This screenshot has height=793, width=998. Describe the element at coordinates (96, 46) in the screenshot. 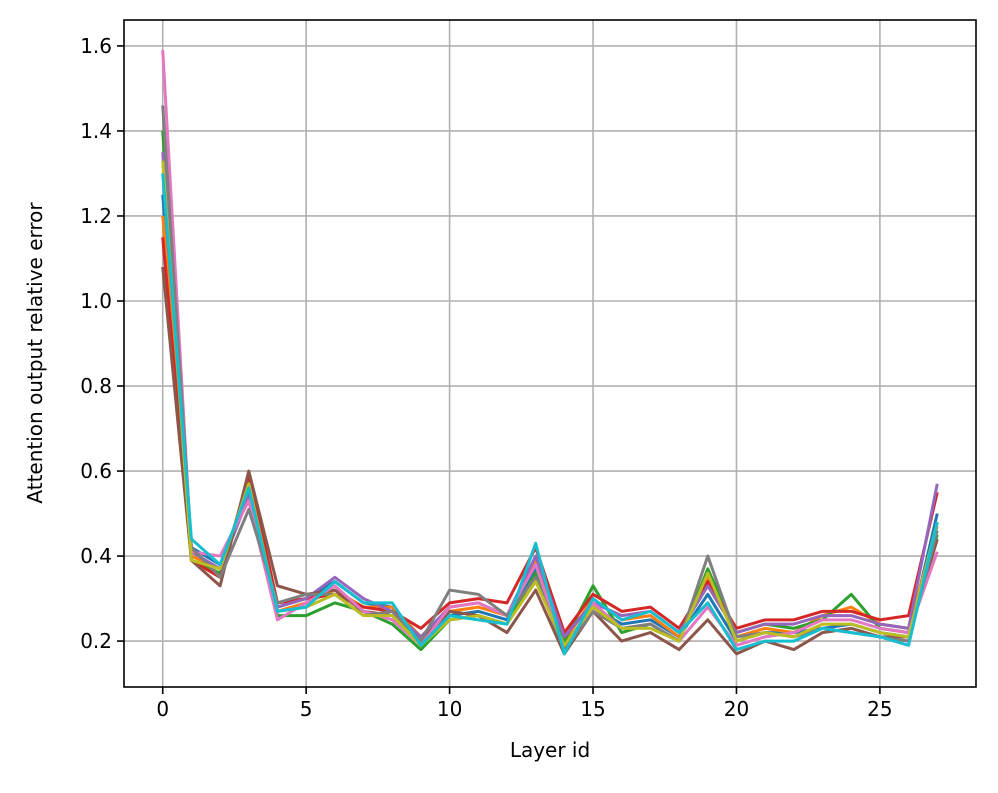

I see `y-tick-label: 1.6` at that location.